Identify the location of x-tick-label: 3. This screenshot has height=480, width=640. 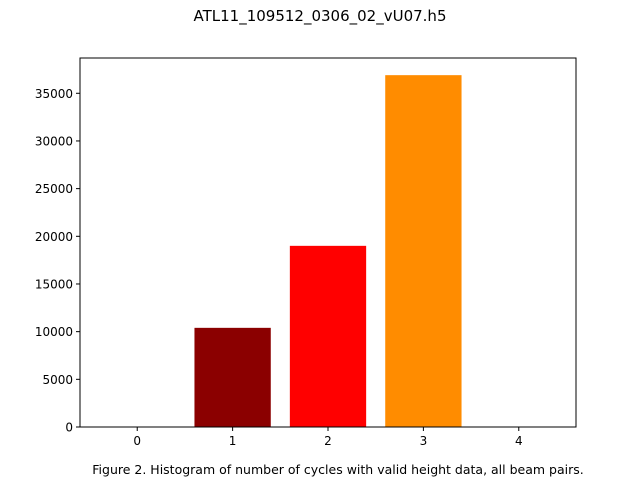
(424, 441).